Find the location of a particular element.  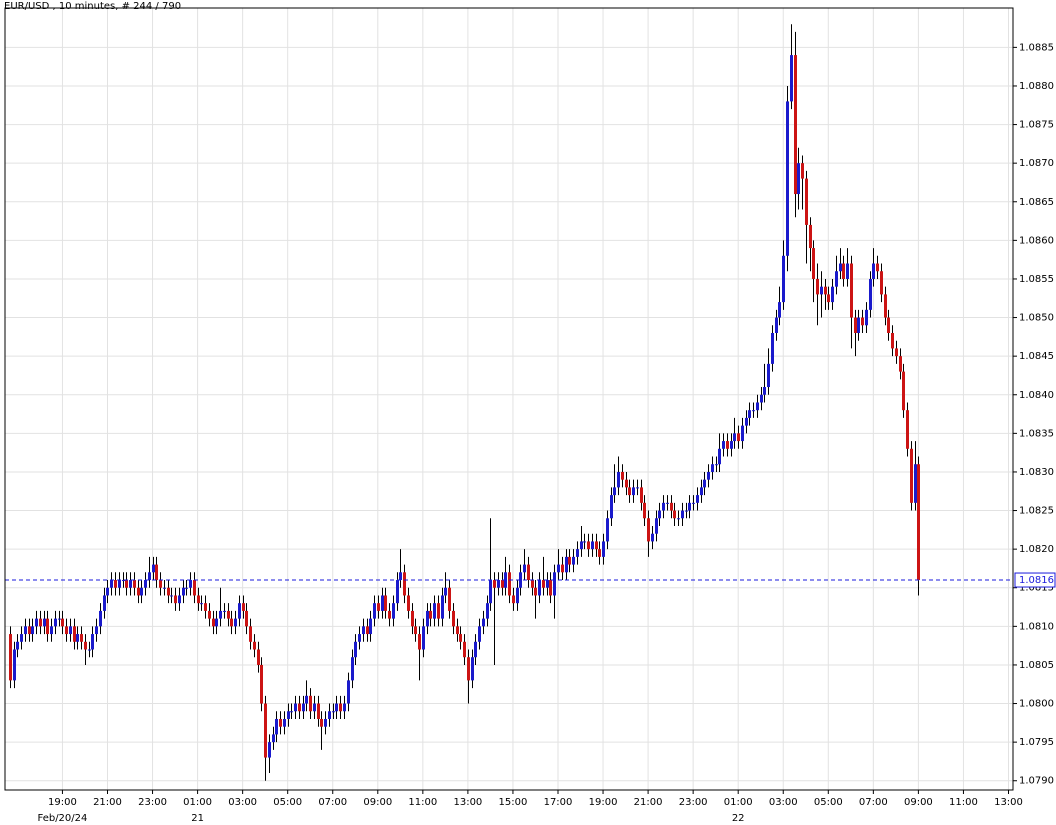

x-tick-label: 09:00 is located at coordinates (918, 802).